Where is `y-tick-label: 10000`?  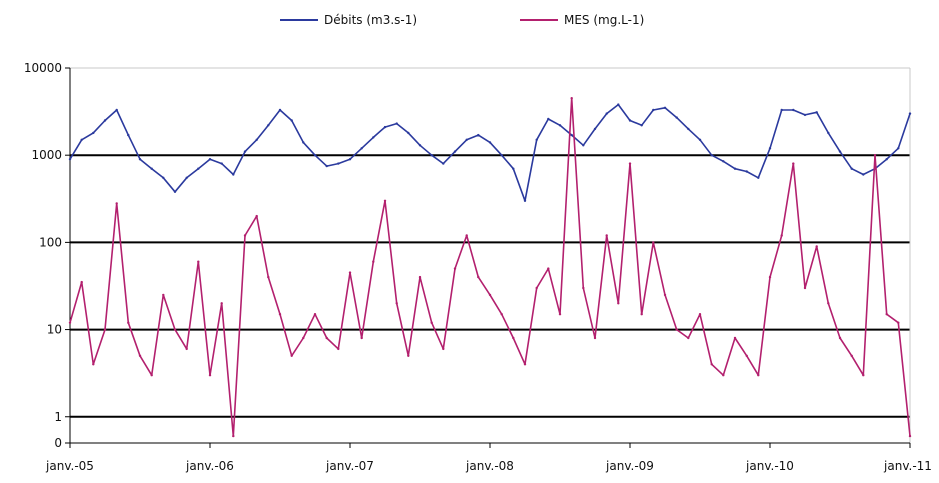 y-tick-label: 10000 is located at coordinates (43, 68).